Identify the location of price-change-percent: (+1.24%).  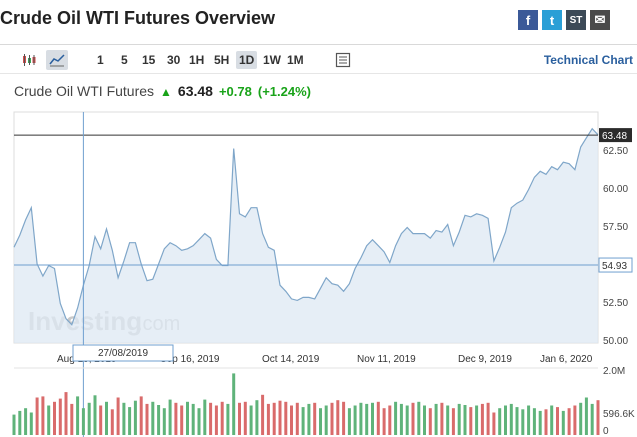
(284, 91).